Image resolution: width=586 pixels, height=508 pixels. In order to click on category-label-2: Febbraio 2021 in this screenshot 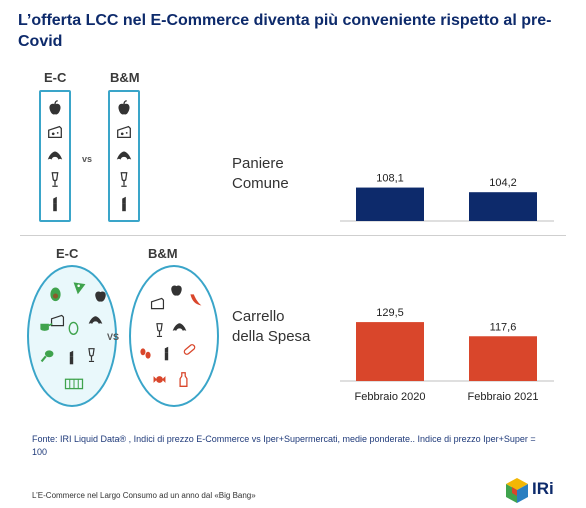, I will do `click(503, 397)`.